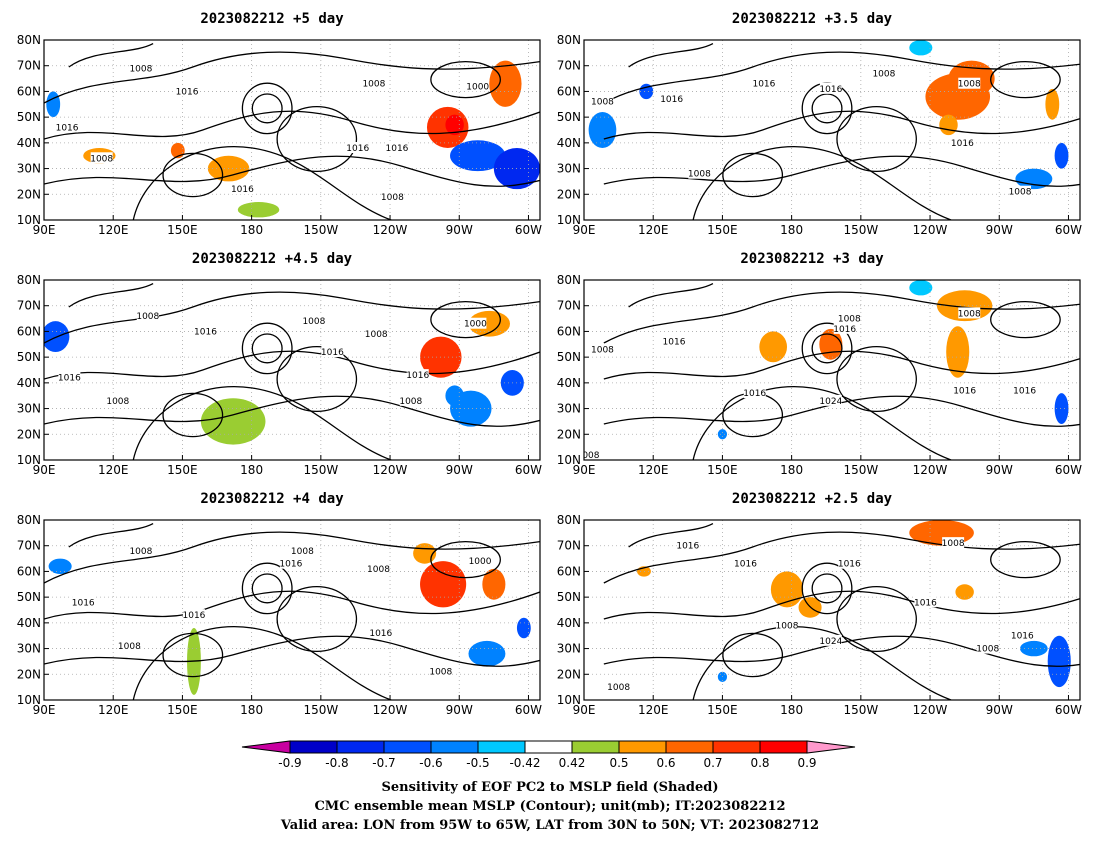 The image size is (1100, 850). I want to click on colorbar-tick-label: -0.5, so click(477, 763).